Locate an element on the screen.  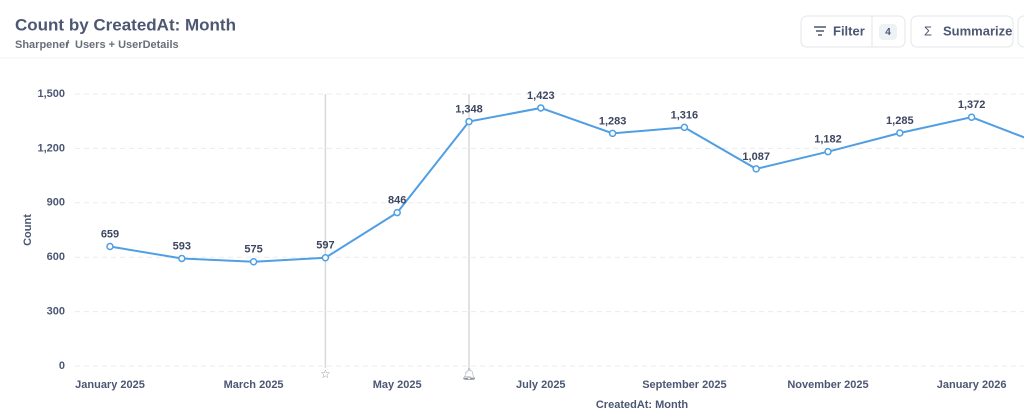
badge is located at coordinates (888, 32).